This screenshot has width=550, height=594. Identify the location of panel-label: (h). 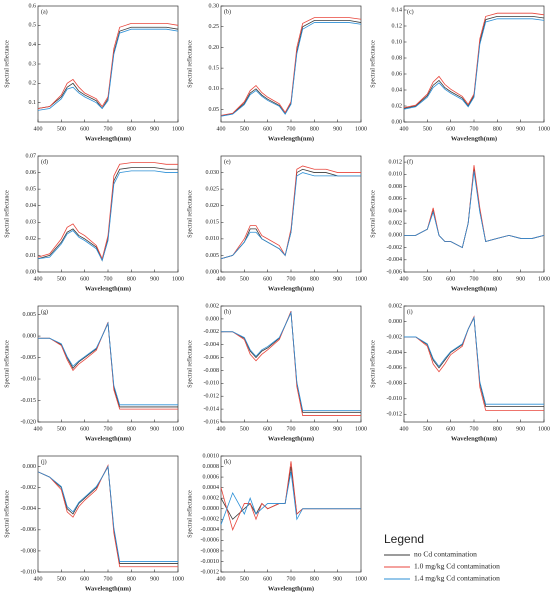
(227, 311).